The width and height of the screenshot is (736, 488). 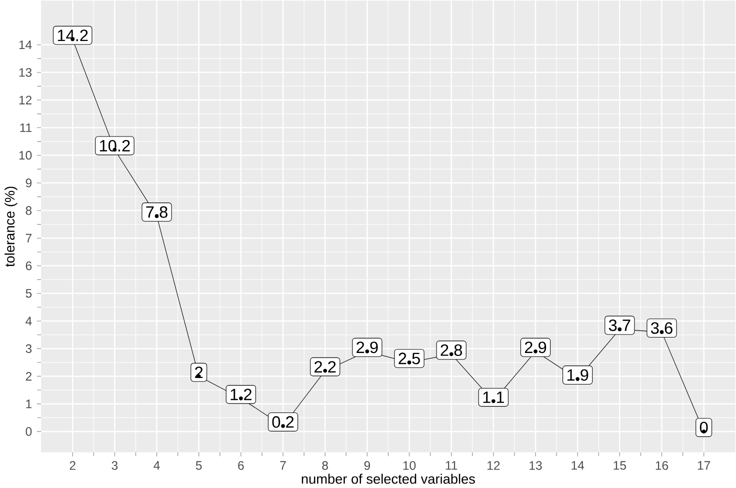 I want to click on x-tick-label: 12, so click(x=494, y=465).